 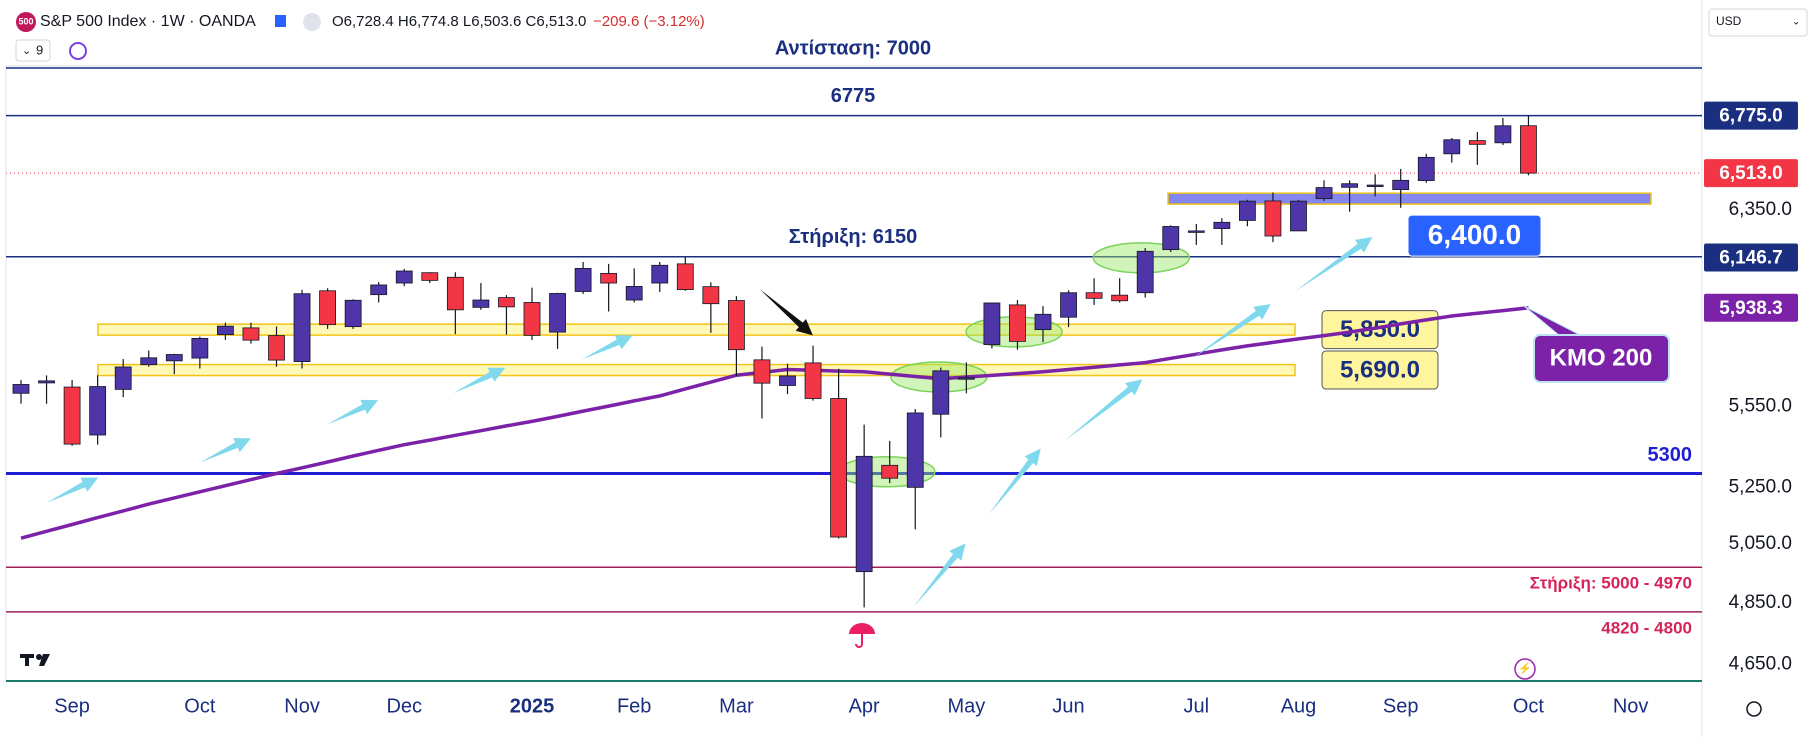 I want to click on x-tick-label: Apr, so click(x=864, y=706).